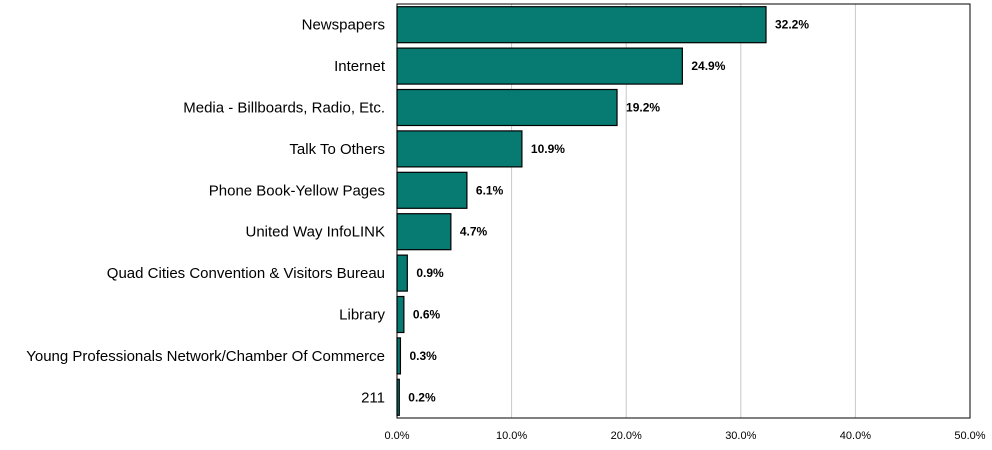 This screenshot has width=992, height=450. Describe the element at coordinates (740, 436) in the screenshot. I see `x-tick-label: 30.0%` at that location.